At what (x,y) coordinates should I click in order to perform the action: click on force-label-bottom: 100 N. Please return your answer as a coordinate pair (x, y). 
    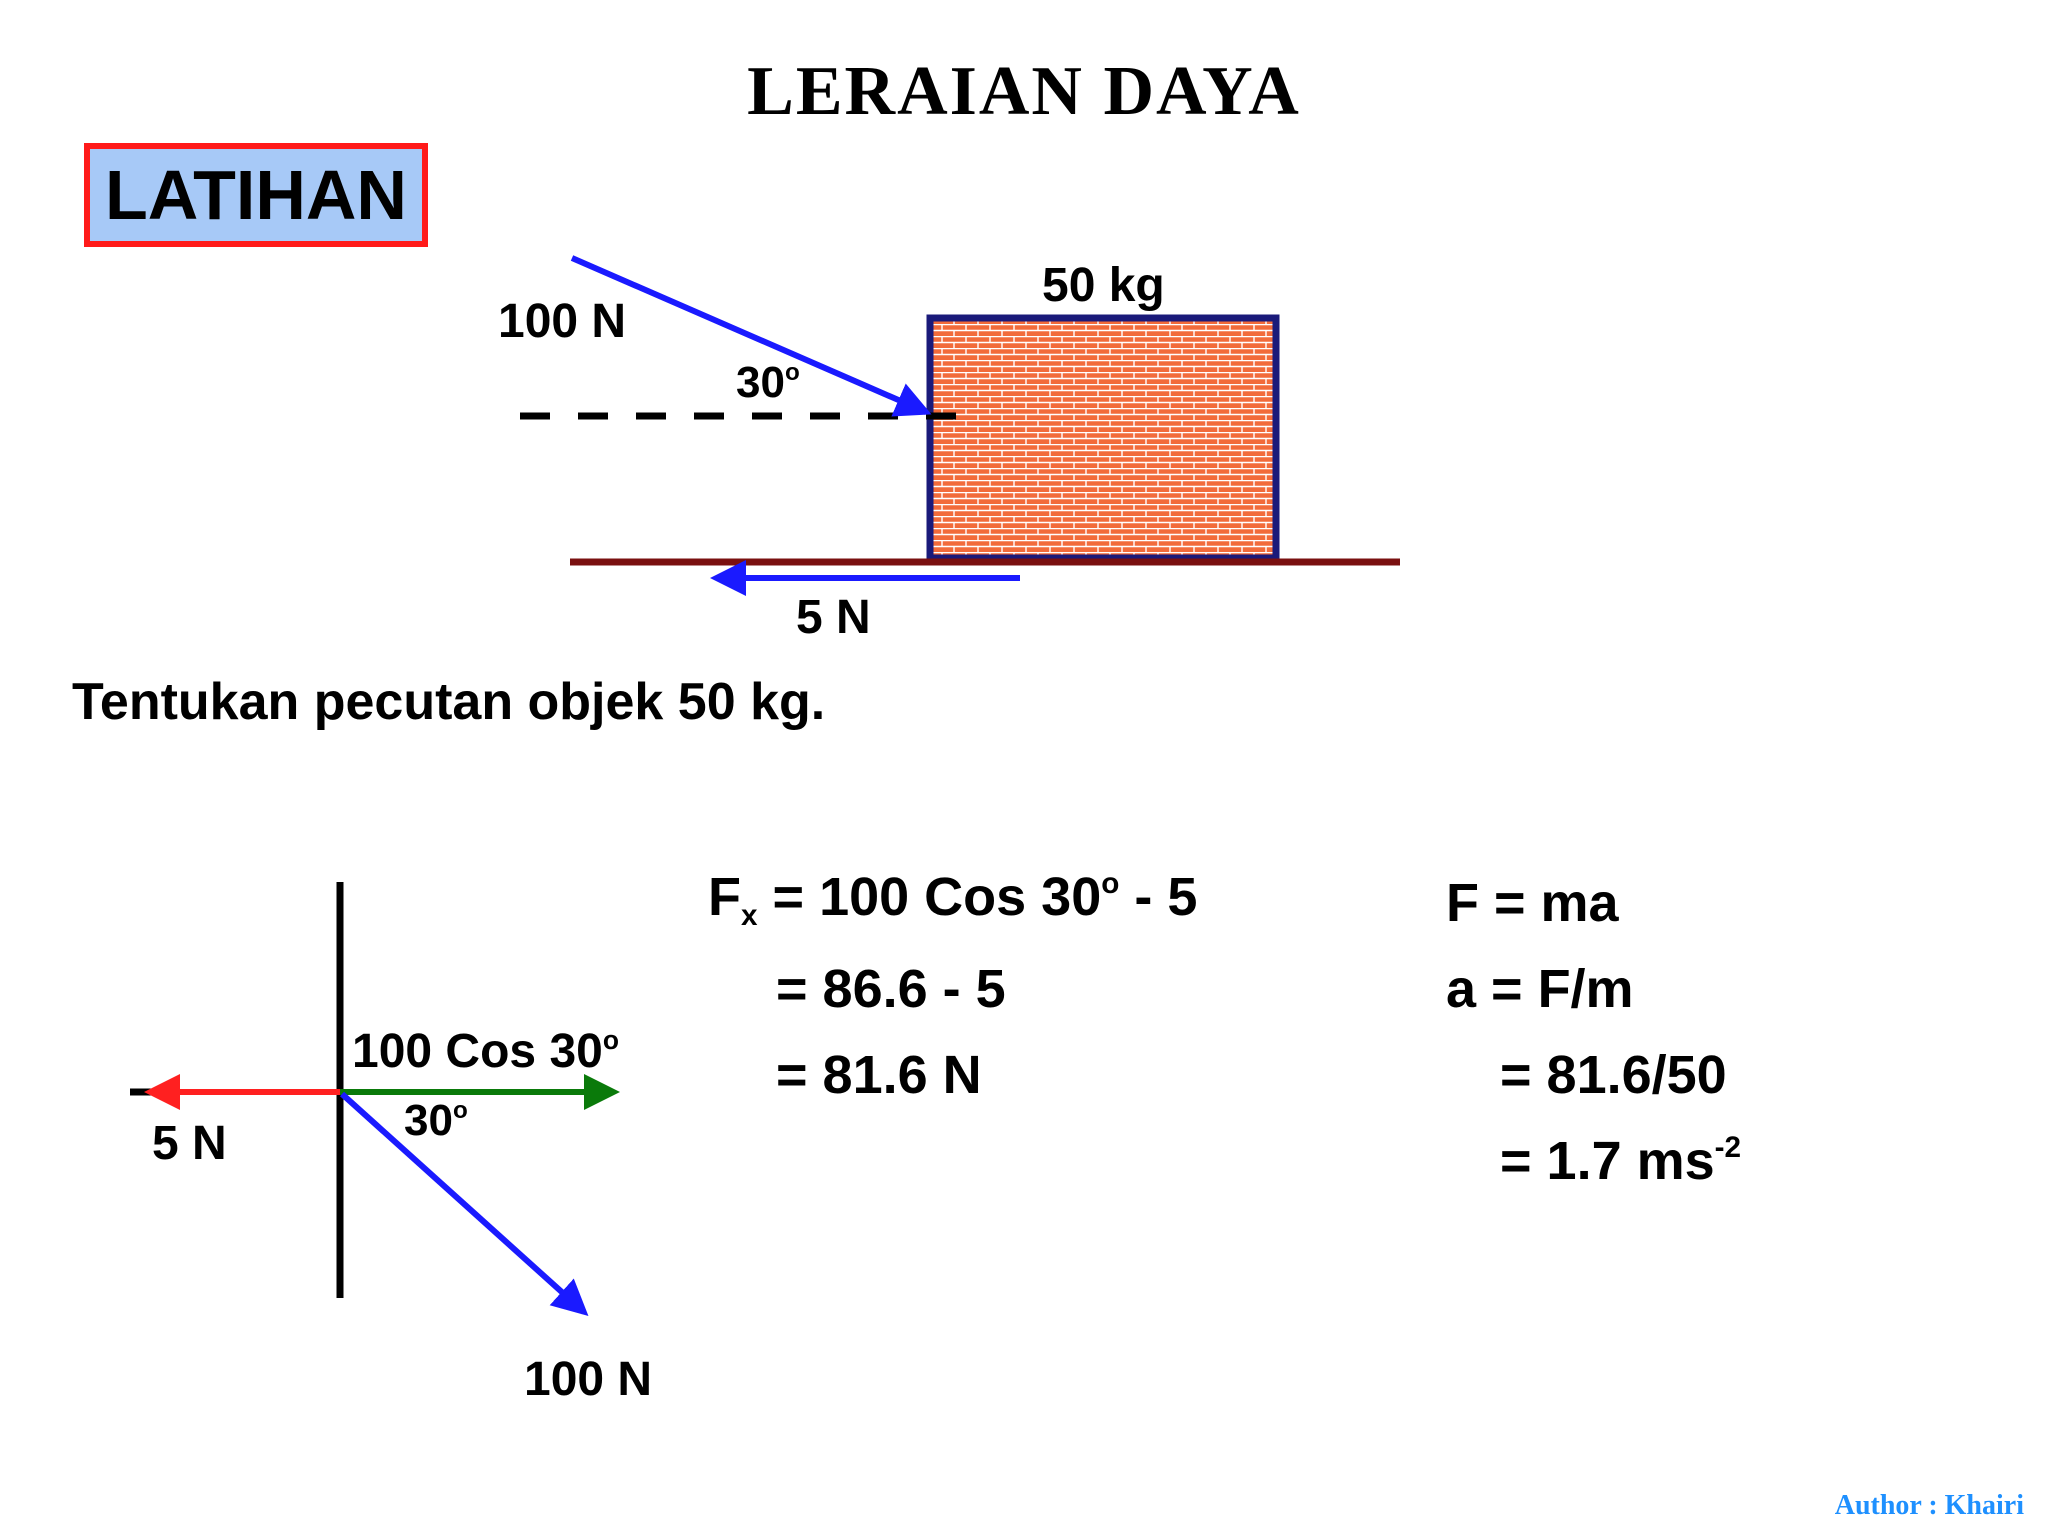
    Looking at the image, I should click on (588, 1379).